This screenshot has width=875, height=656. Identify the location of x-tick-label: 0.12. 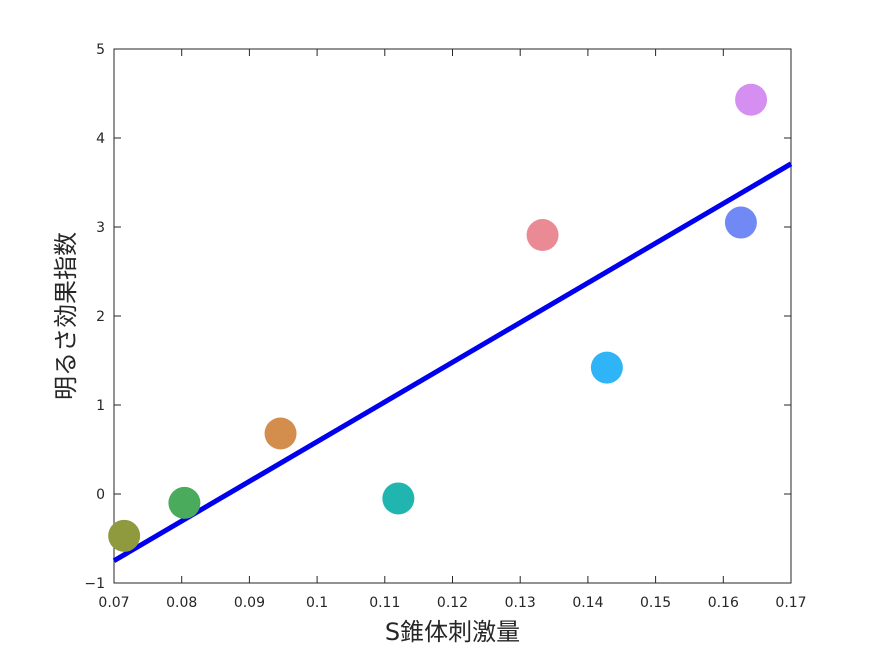
(452, 603).